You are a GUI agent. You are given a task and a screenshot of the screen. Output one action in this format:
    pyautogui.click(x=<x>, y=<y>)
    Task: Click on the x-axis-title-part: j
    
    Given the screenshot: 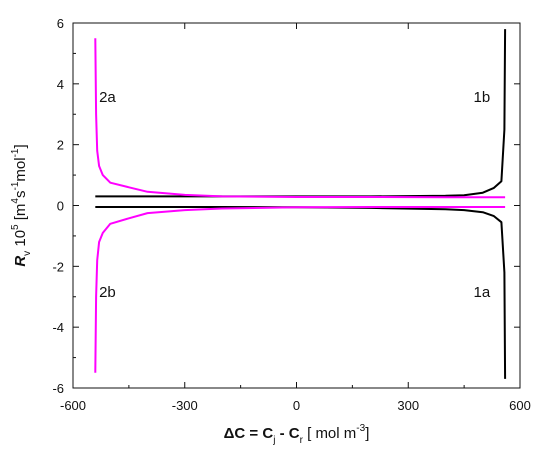 What is the action you would take?
    pyautogui.click(x=273, y=440)
    